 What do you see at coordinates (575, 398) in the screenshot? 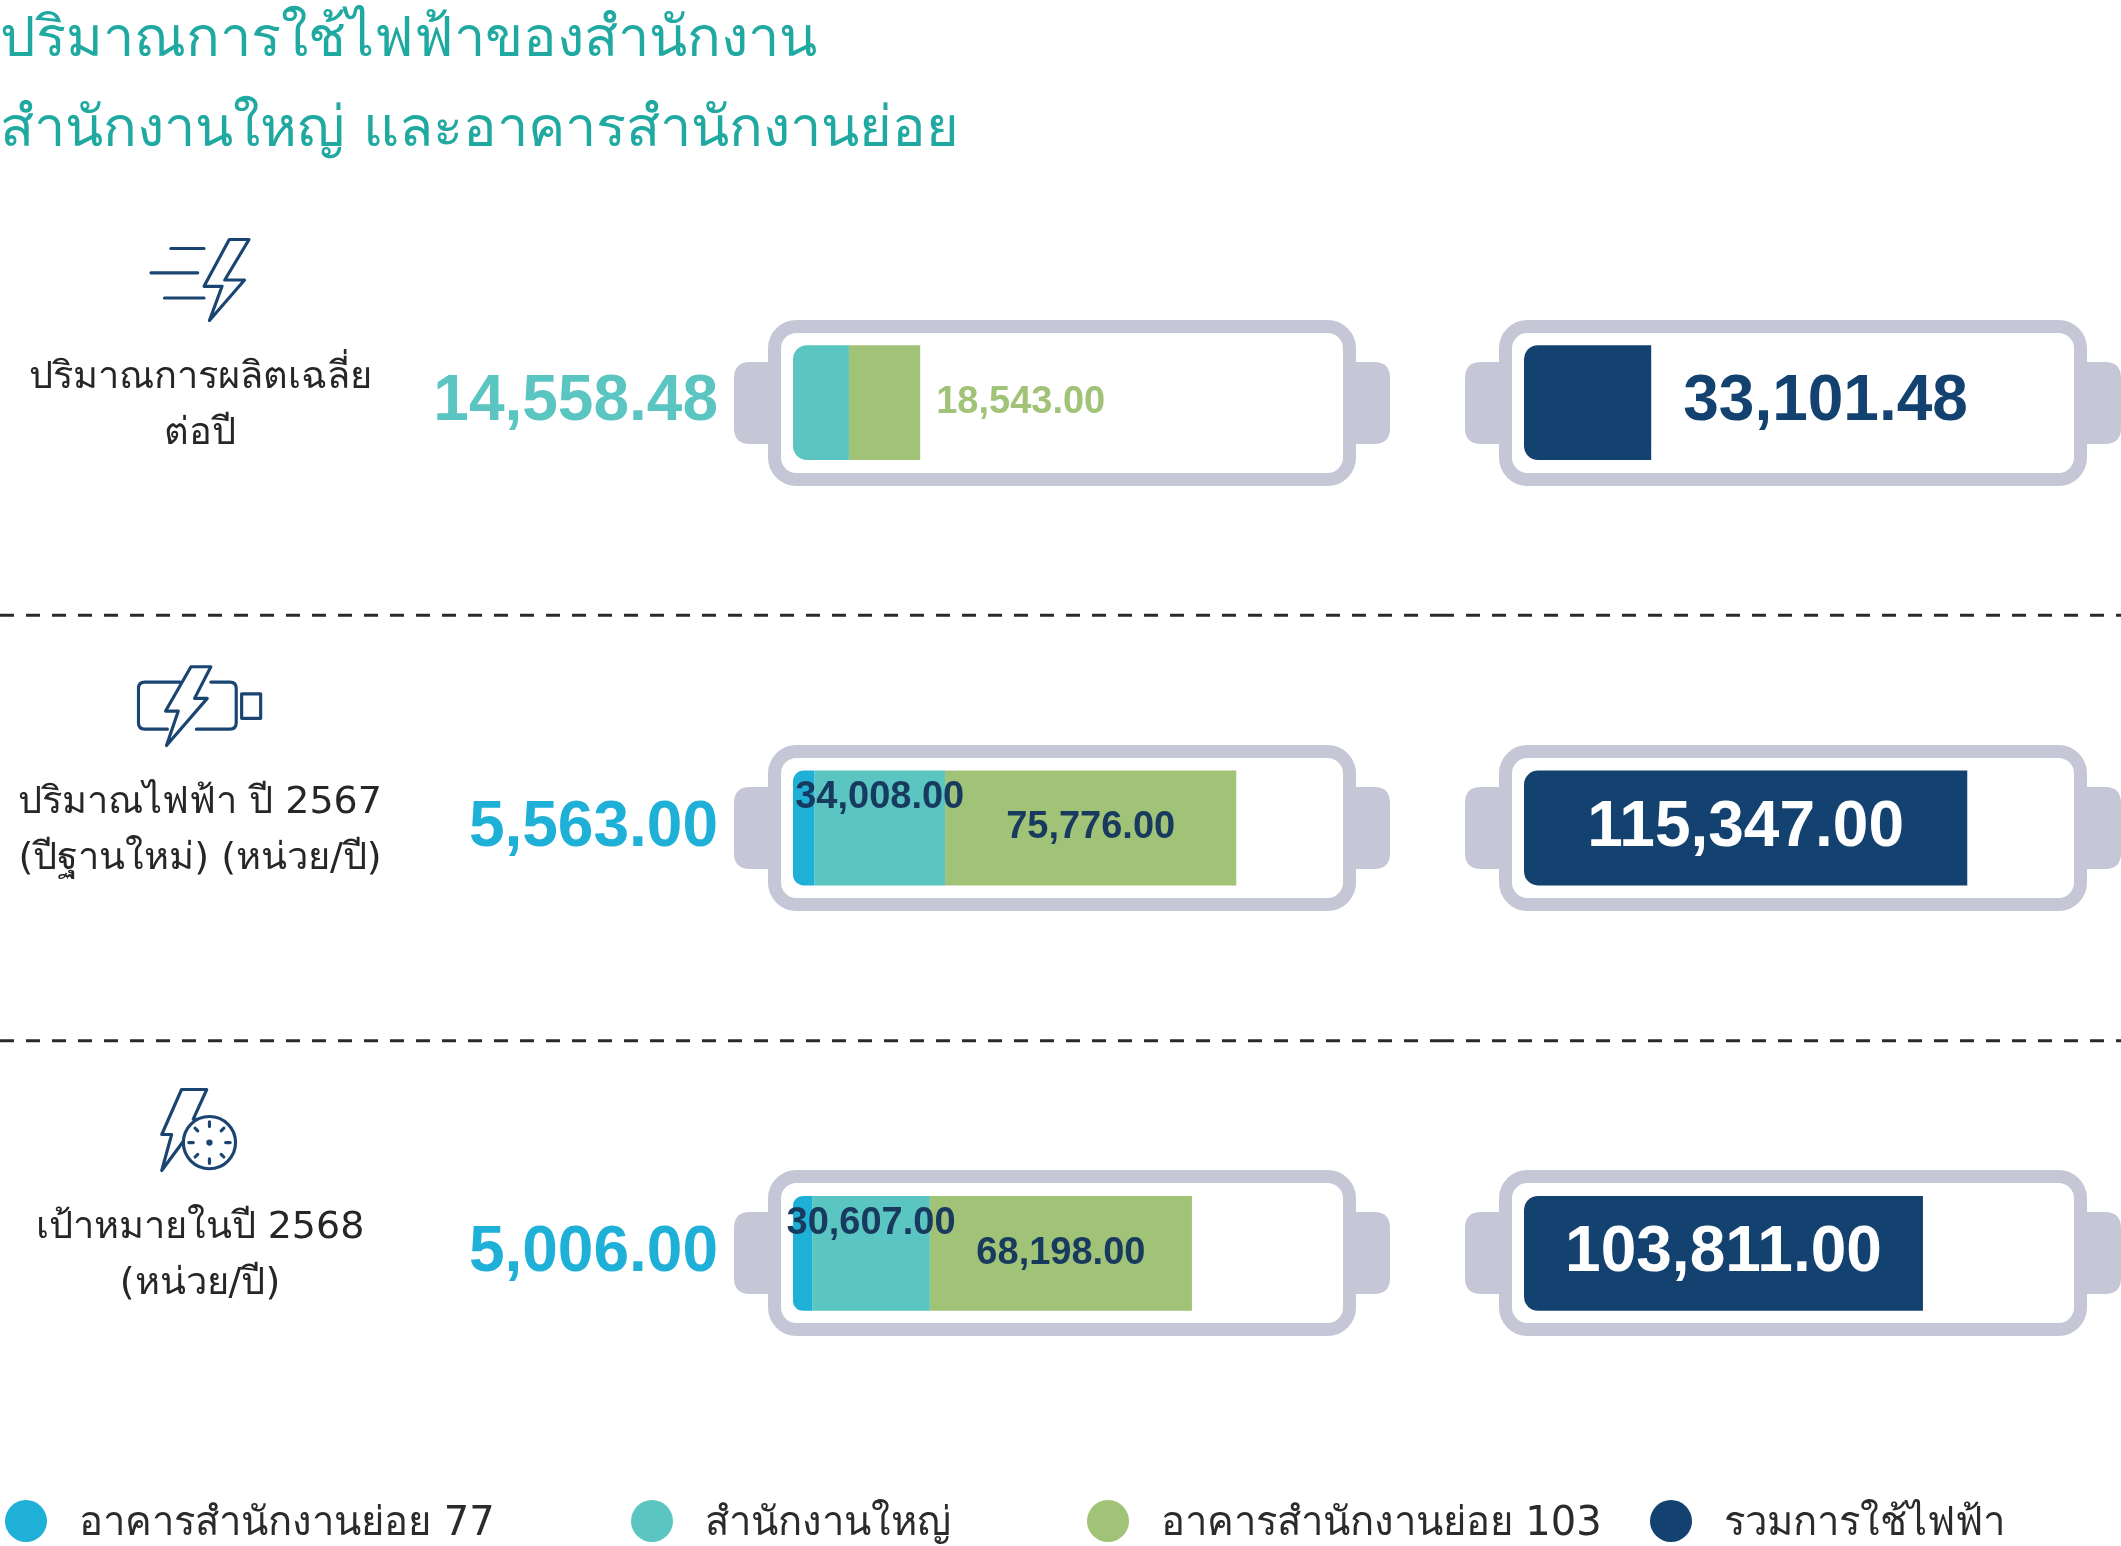
I see `data-label: 14,558.48` at bounding box center [575, 398].